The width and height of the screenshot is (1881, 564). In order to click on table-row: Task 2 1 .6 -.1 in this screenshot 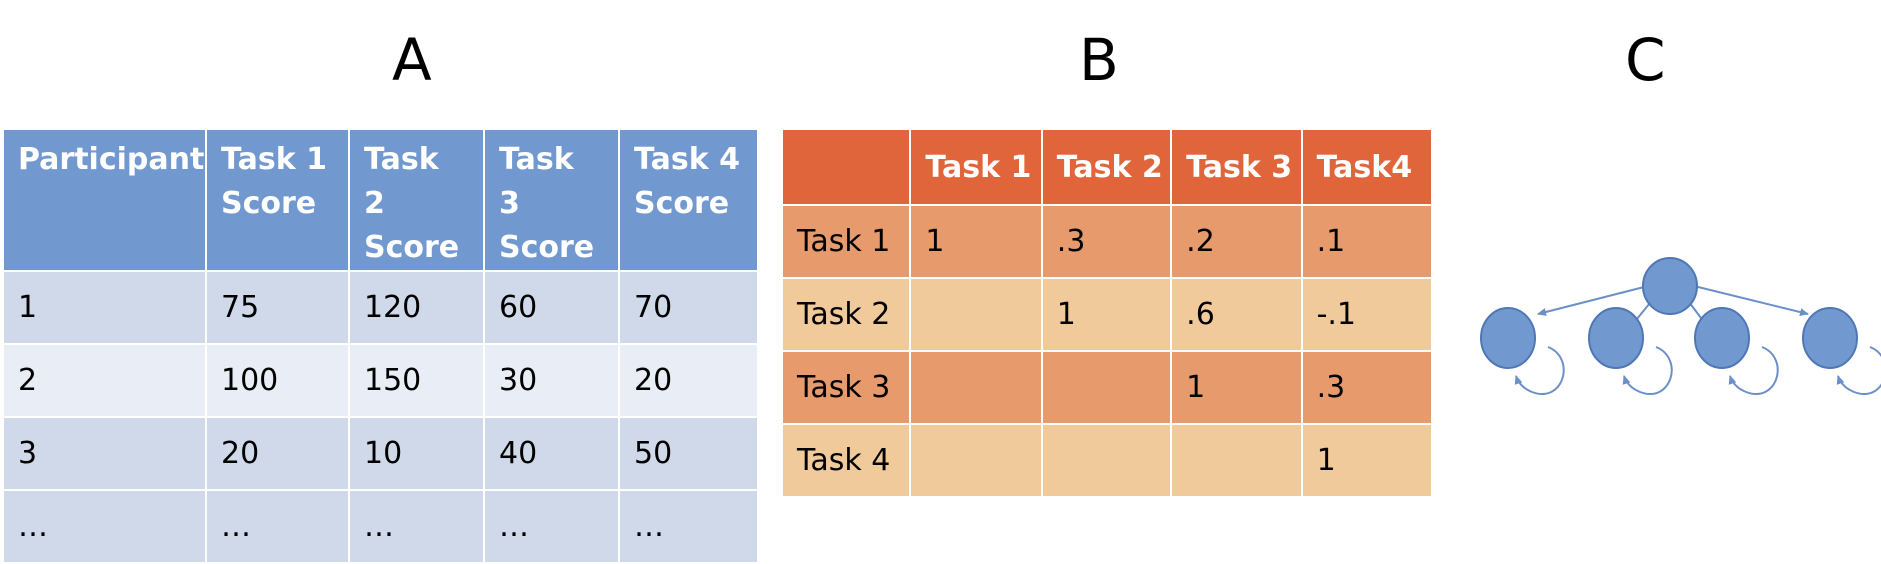, I will do `click(1107, 314)`.